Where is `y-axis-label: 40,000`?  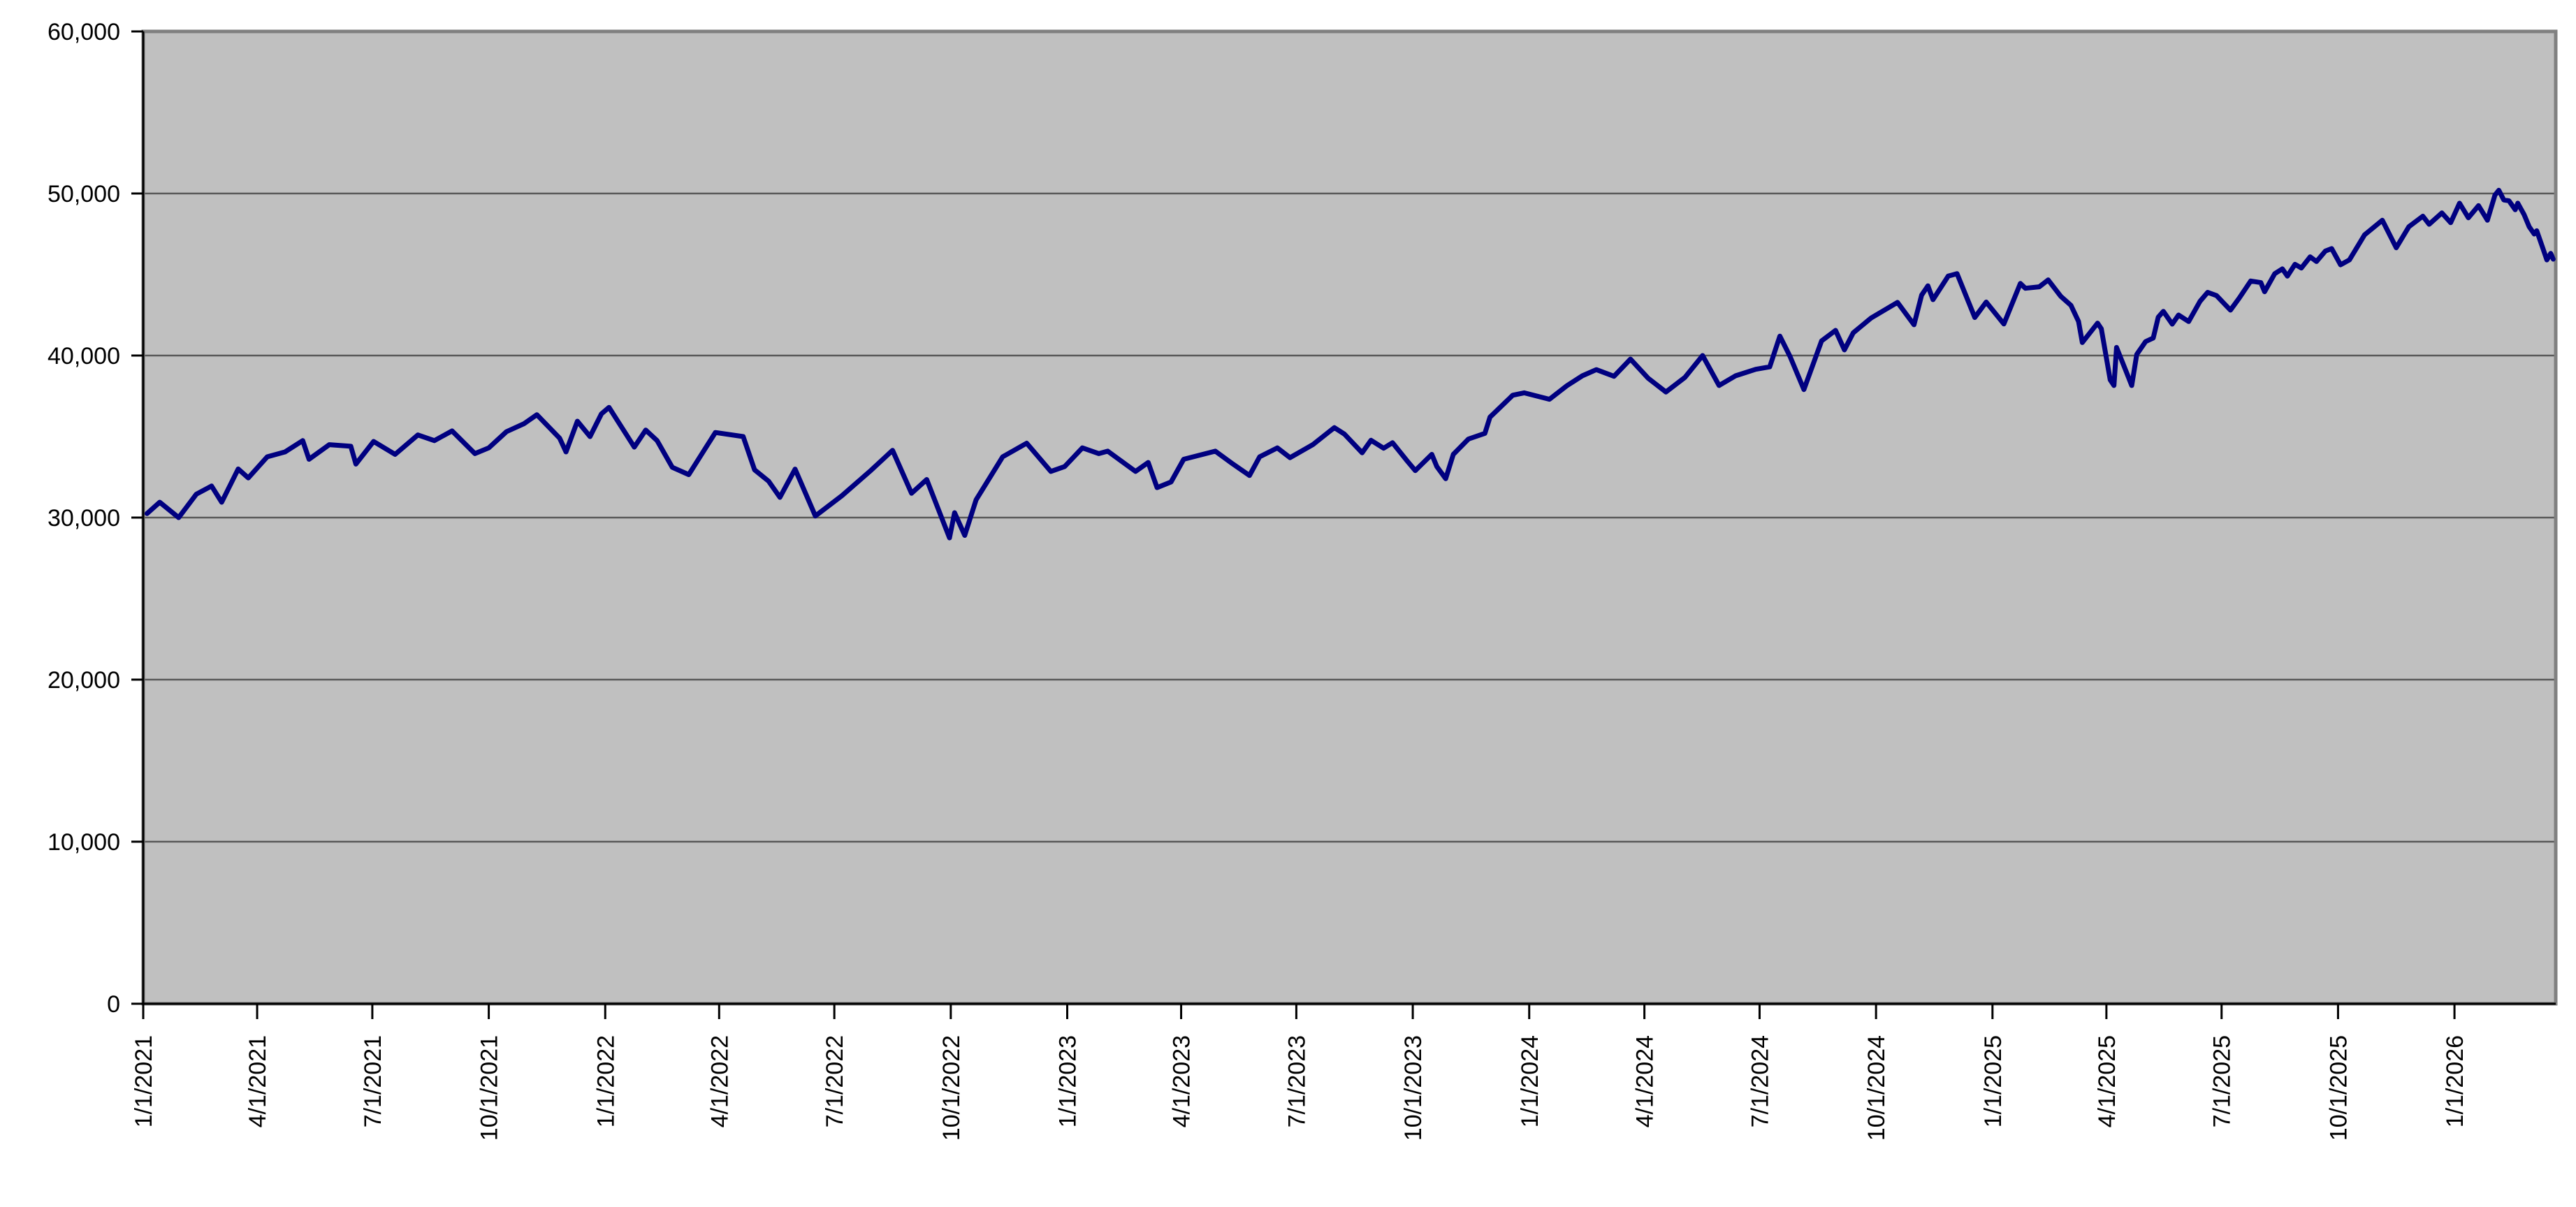 y-axis-label: 40,000 is located at coordinates (84, 356).